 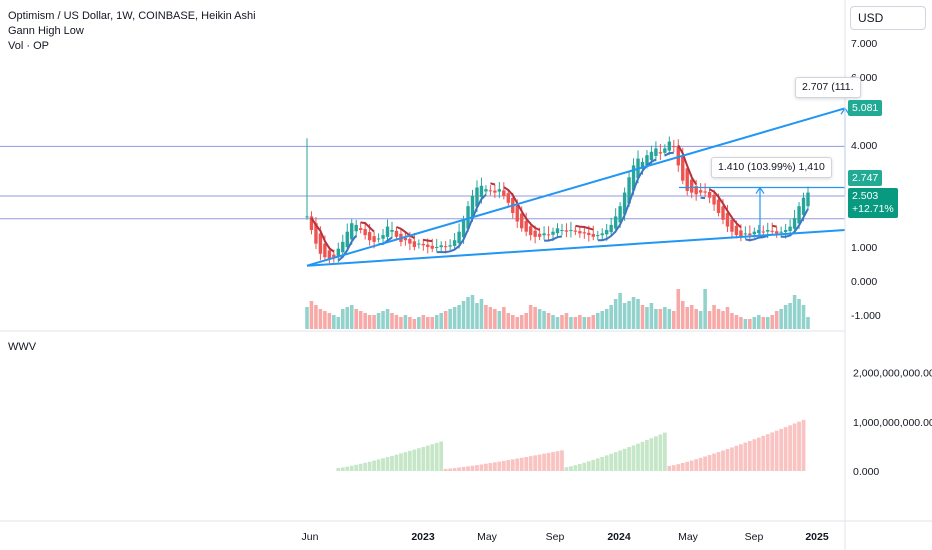 I want to click on indicator-gann-high-low: Gann High Low, so click(x=46, y=31).